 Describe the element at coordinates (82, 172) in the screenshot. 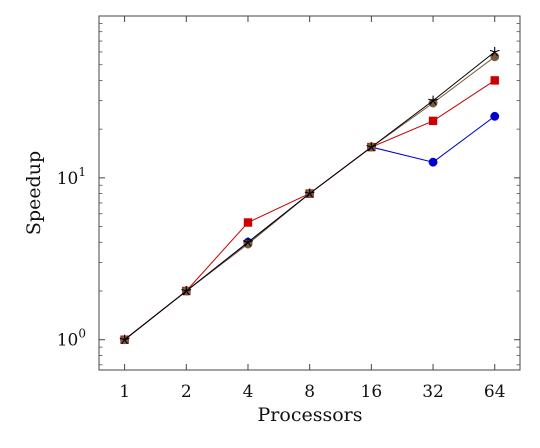

I see `y-tick-label-exponent: 1` at that location.